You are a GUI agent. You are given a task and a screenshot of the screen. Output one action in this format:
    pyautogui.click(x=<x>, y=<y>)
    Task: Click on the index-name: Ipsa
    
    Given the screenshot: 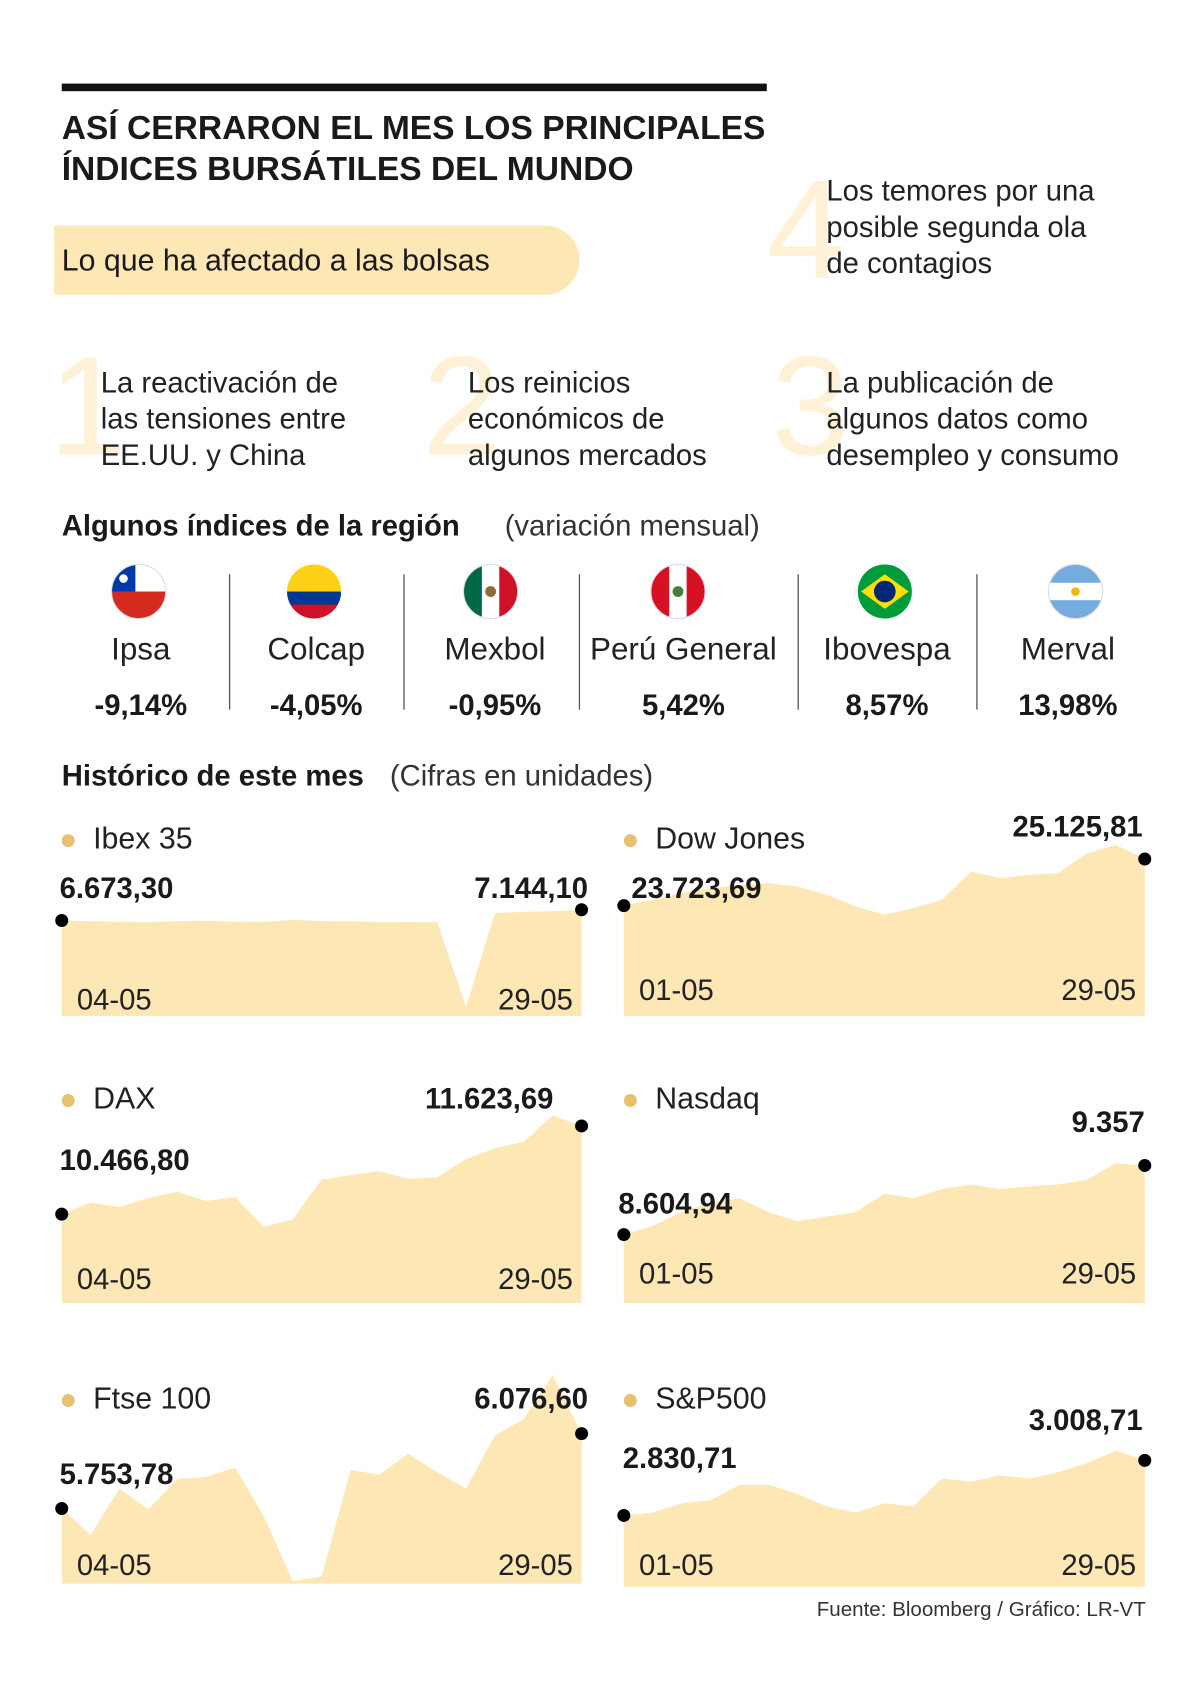 What is the action you would take?
    pyautogui.click(x=141, y=648)
    